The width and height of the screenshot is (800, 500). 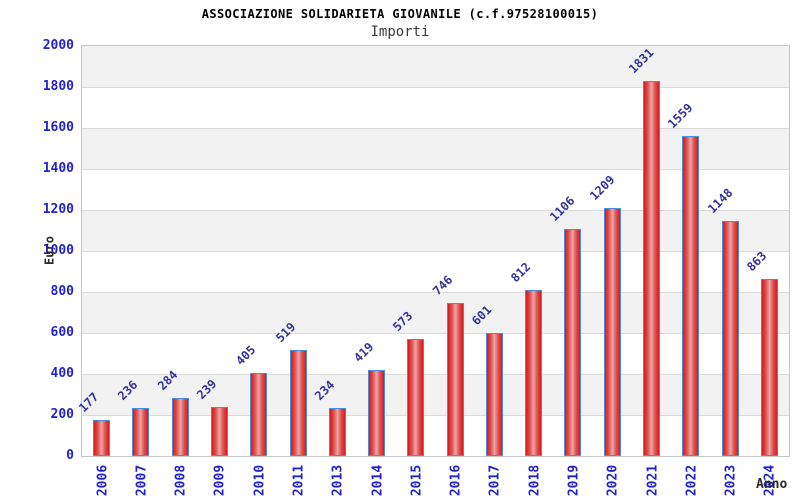 What do you see at coordinates (535, 480) in the screenshot?
I see `x-tick-label: 2018` at bounding box center [535, 480].